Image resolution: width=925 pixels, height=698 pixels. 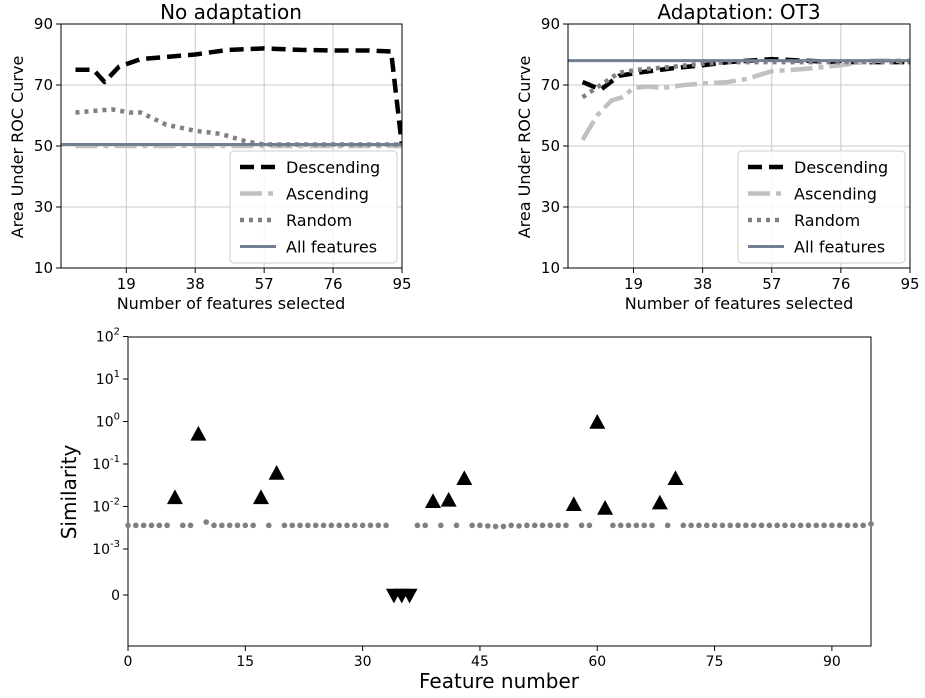 What do you see at coordinates (108, 336) in the screenshot?
I see `y-tick-label: 102` at bounding box center [108, 336].